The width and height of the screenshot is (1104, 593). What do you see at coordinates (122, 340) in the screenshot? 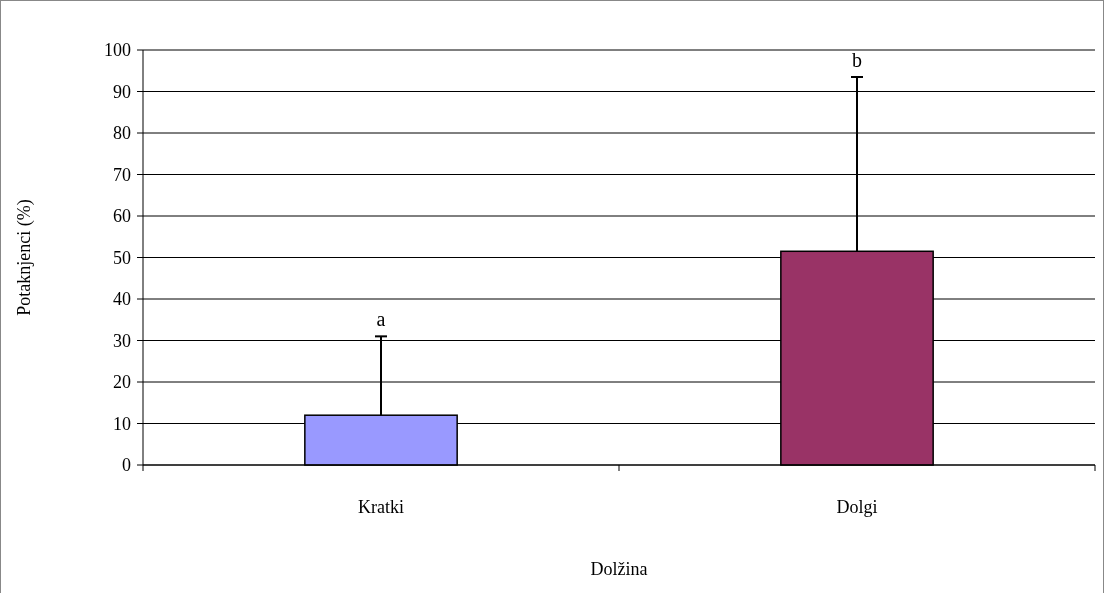
I see `y-tick-label: 30` at bounding box center [122, 340].